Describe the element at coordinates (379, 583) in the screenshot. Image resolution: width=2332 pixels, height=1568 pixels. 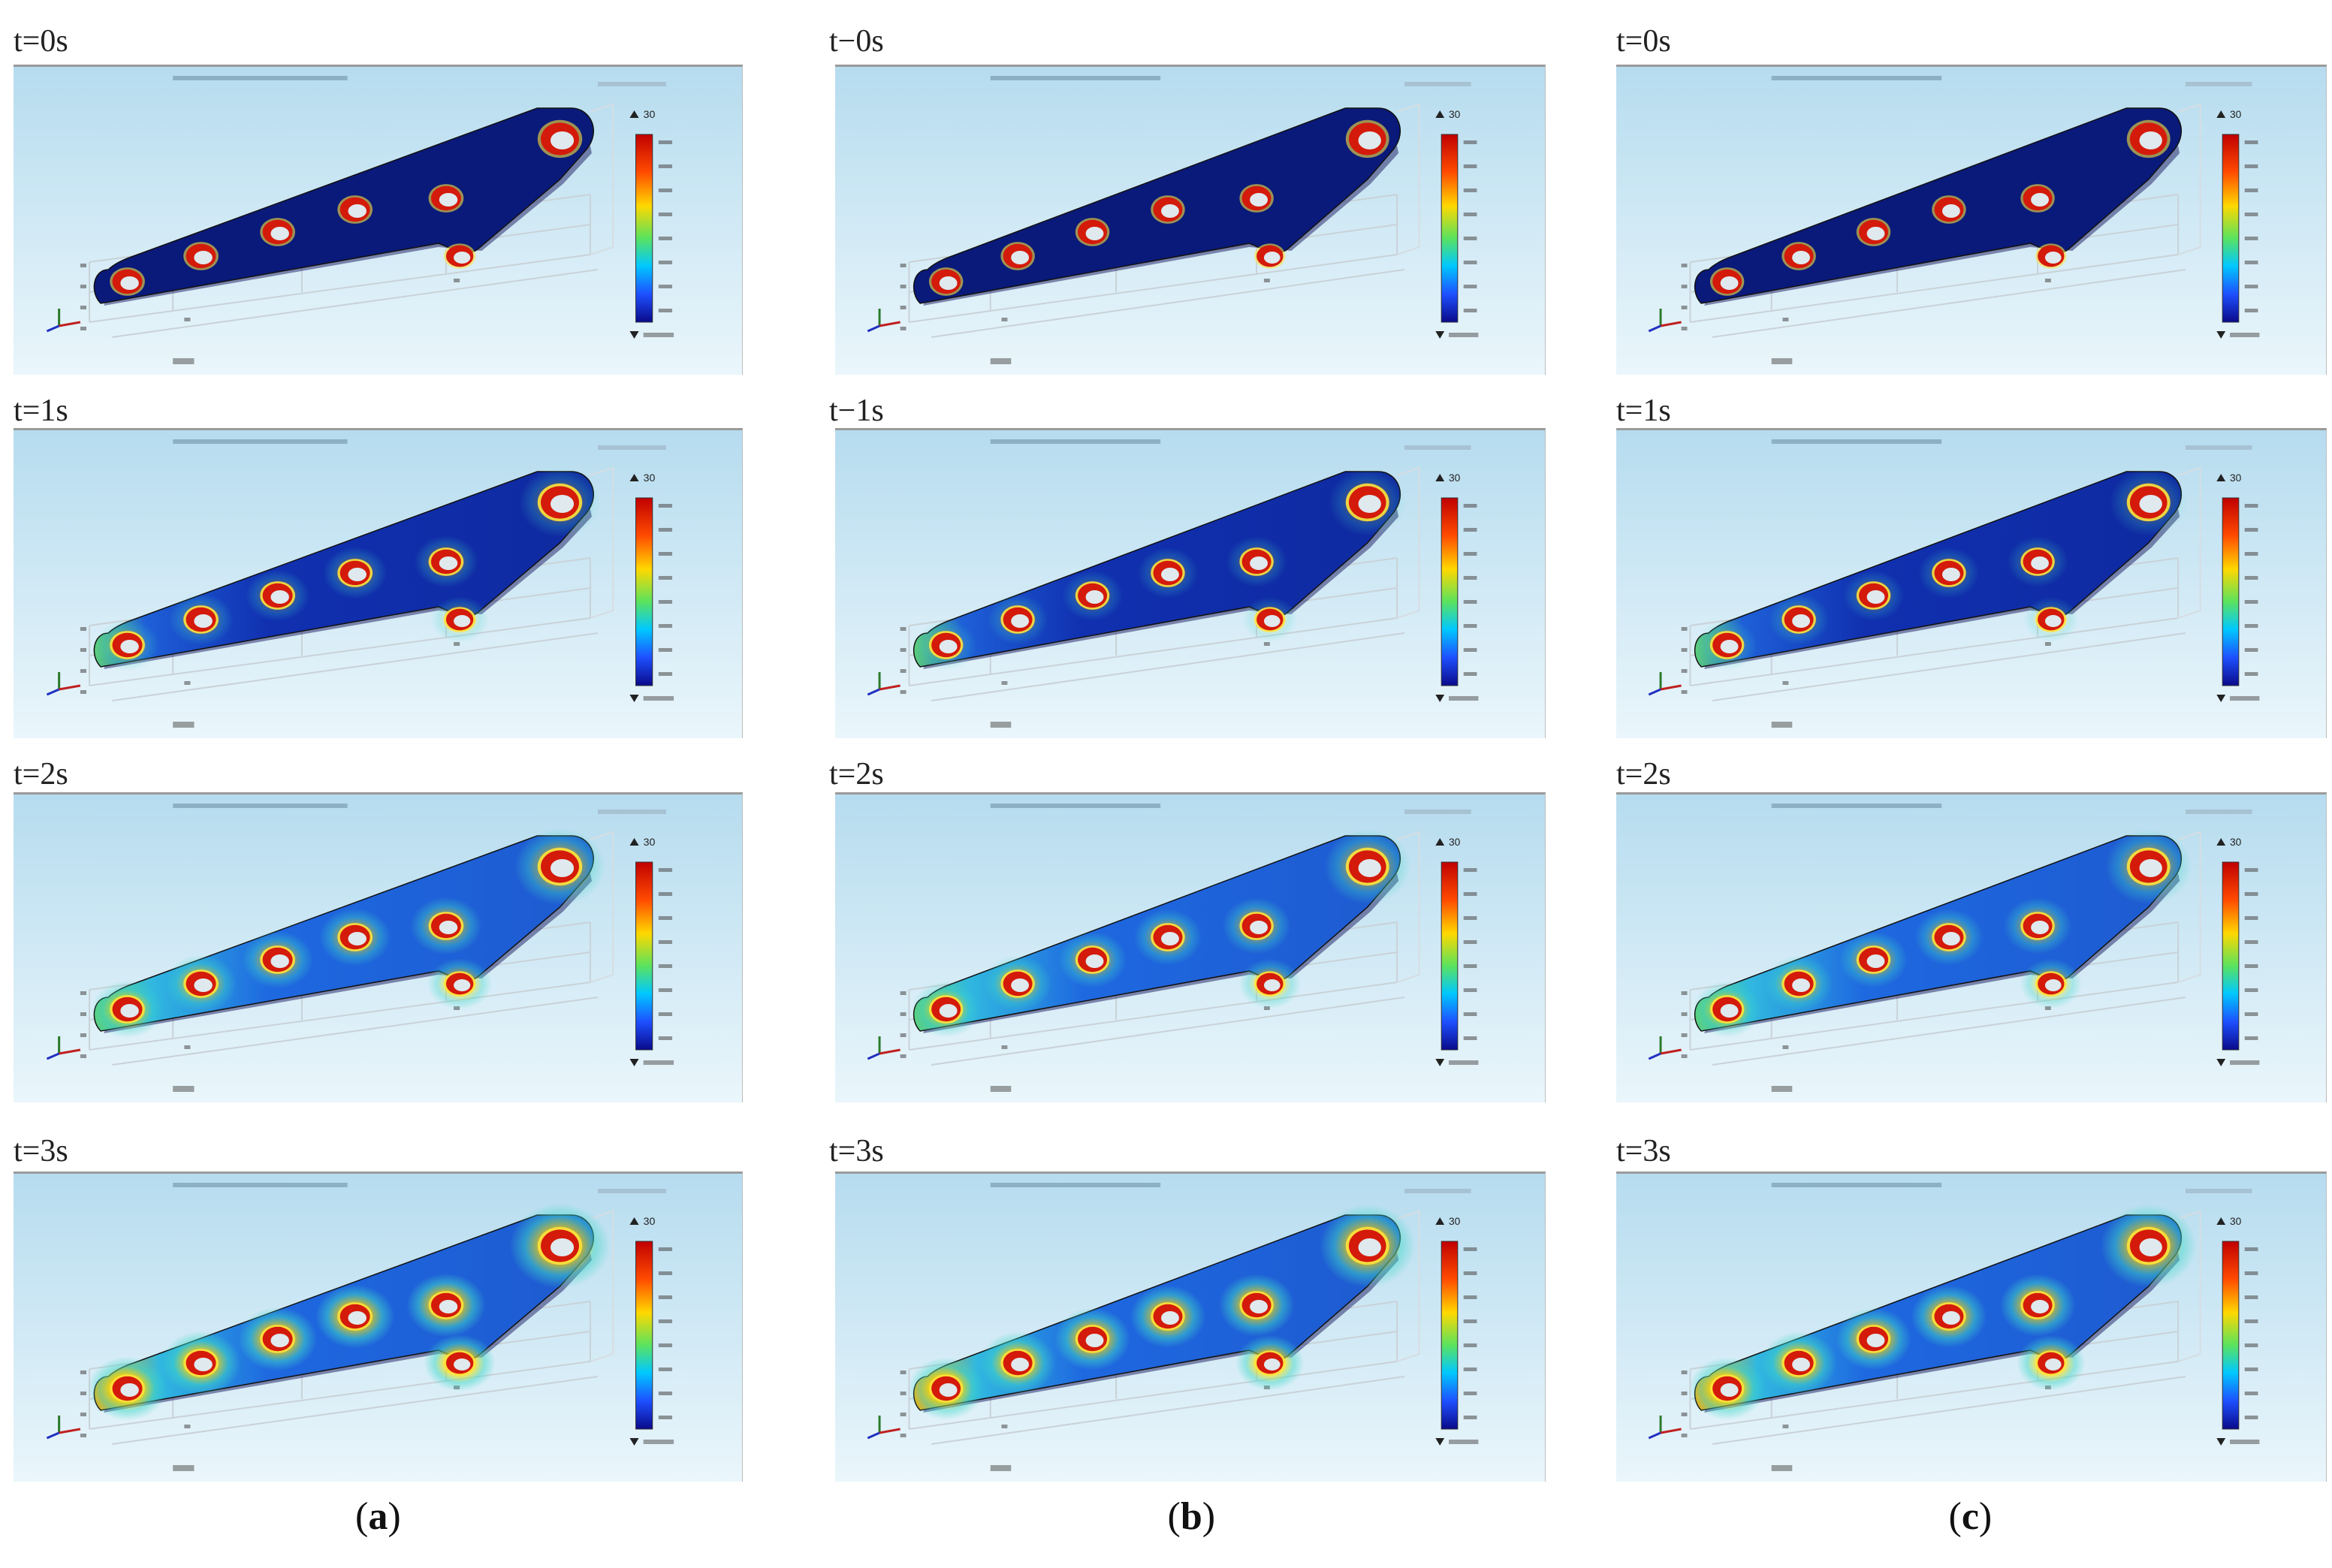
I see `simulation-panel-a-1: 30` at that location.